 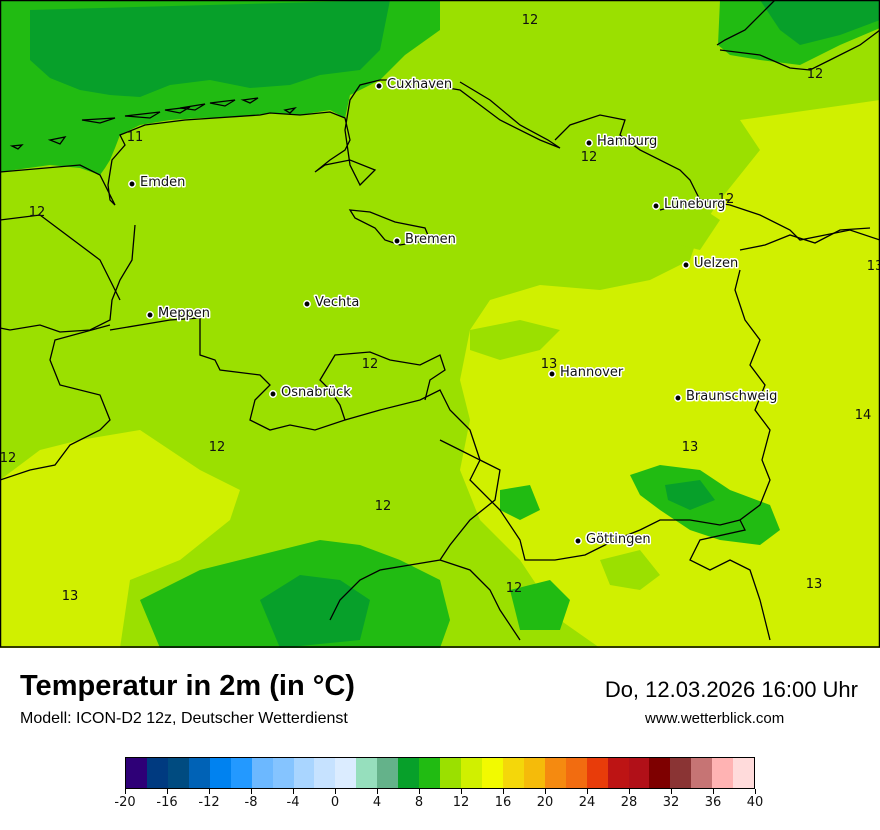 I want to click on city-marker: Göttingen, so click(x=613, y=540).